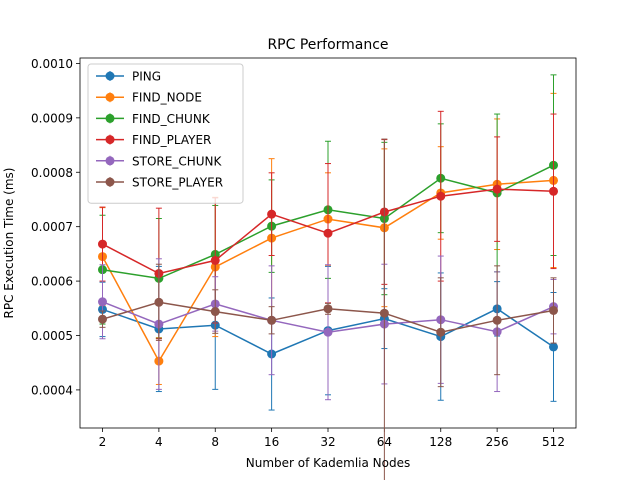  I want to click on y-tick-label: 0.0006, so click(52, 282).